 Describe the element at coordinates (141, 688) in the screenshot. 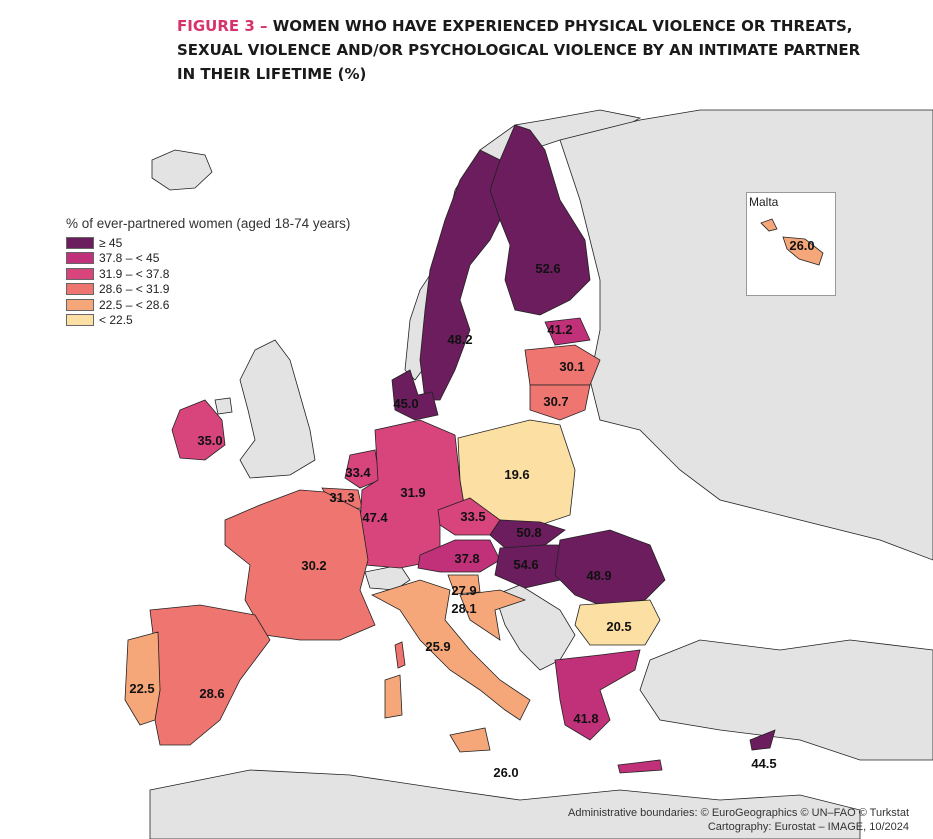

I see `value-portugal: 22.5` at that location.